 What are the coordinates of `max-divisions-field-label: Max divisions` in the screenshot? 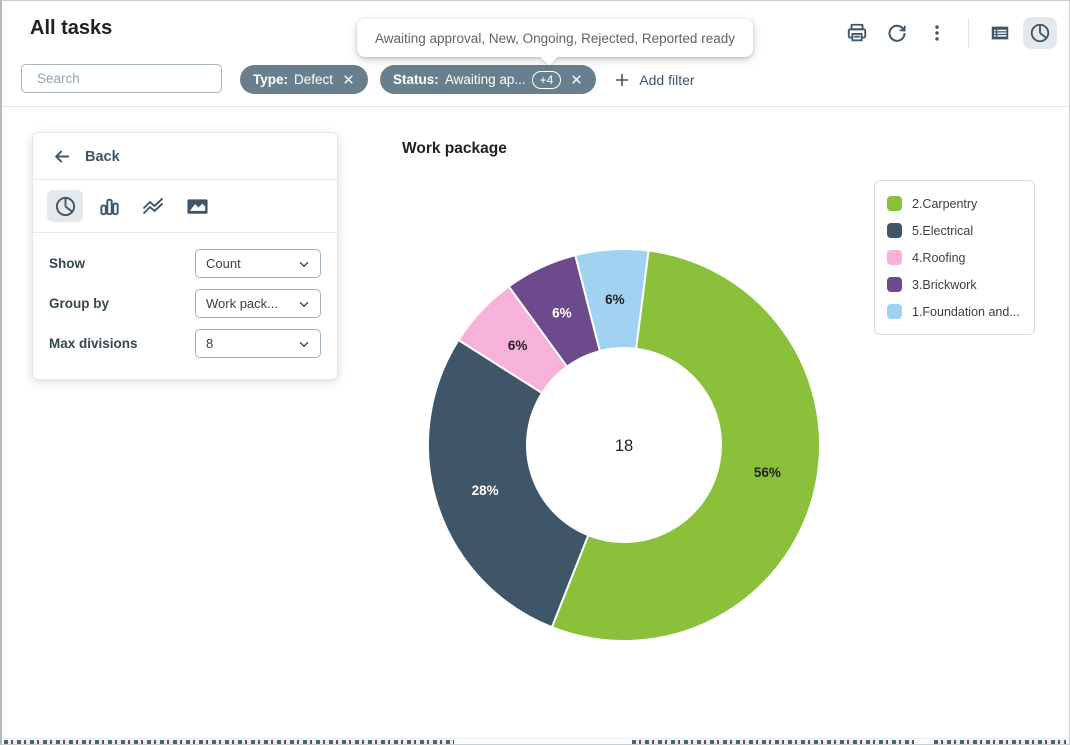 It's located at (93, 343).